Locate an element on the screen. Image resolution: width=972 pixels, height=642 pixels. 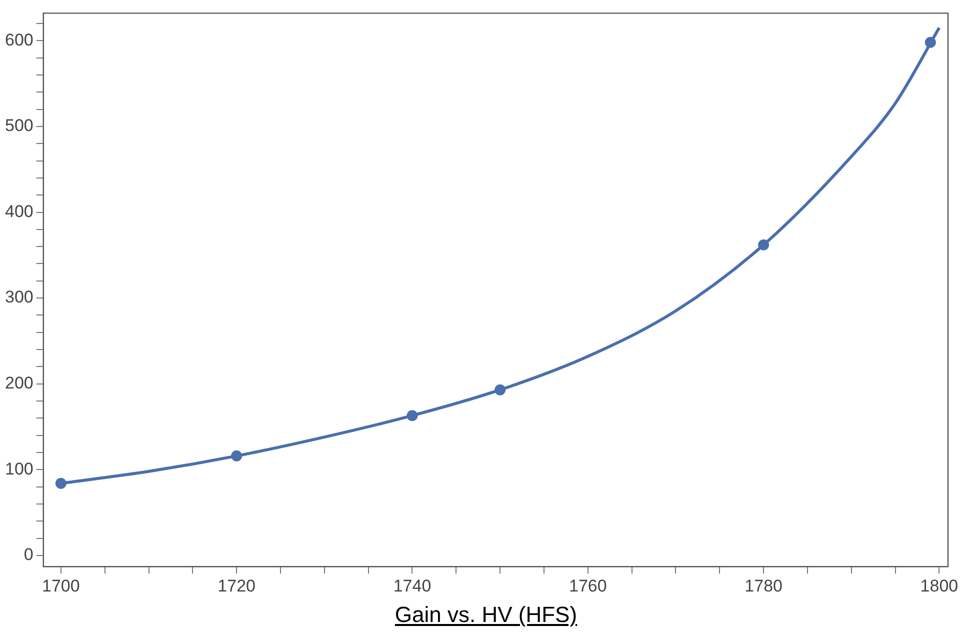
x-tick-label: 1800 is located at coordinates (939, 586).